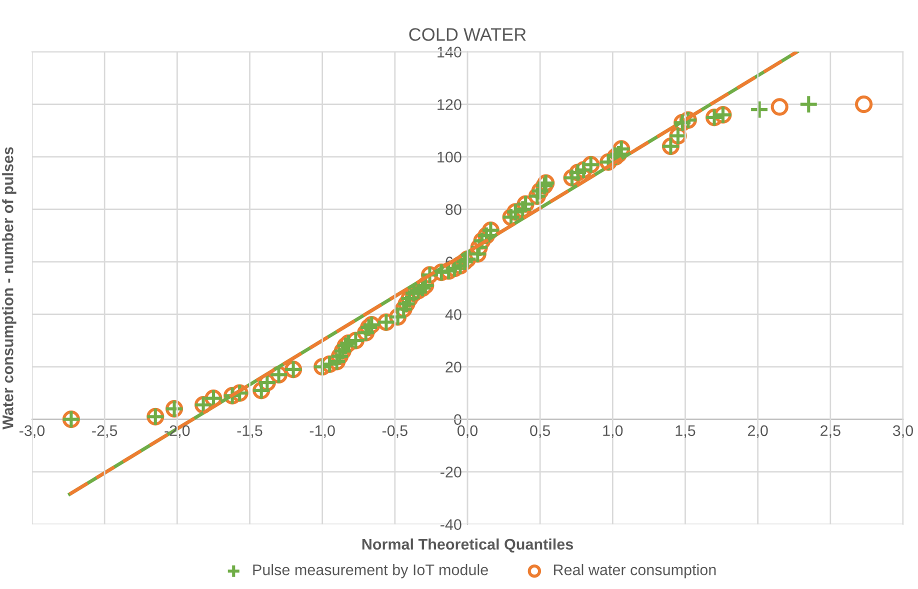 The width and height of the screenshot is (918, 589). Describe the element at coordinates (32, 431) in the screenshot. I see `x-tick-label: -3,0` at that location.